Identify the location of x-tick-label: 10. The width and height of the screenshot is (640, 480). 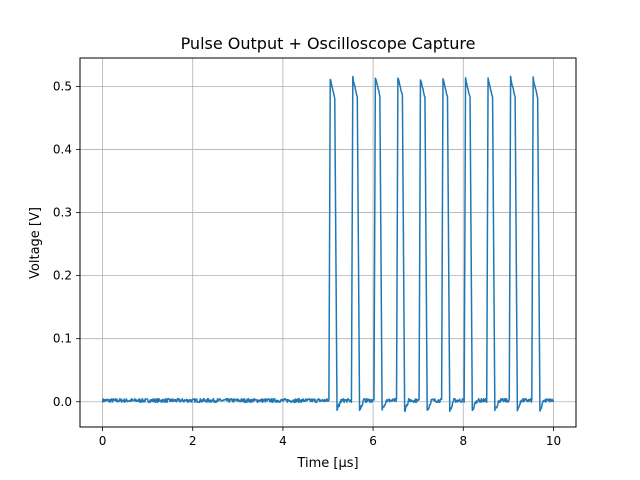
(553, 441).